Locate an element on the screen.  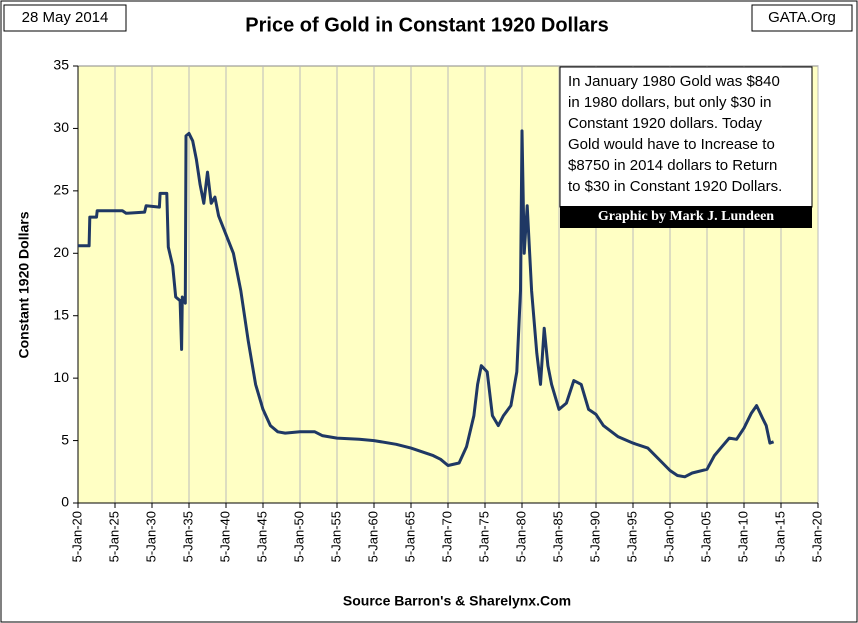
y-tick-label: 15 is located at coordinates (61, 314).